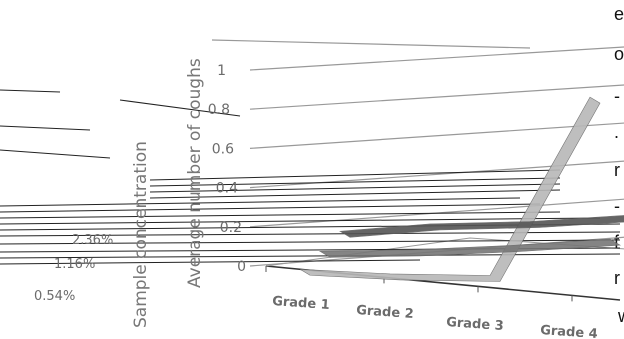 This screenshot has width=624, height=339. Describe the element at coordinates (617, 132) in the screenshot. I see `edge-text-fragment: .` at that location.